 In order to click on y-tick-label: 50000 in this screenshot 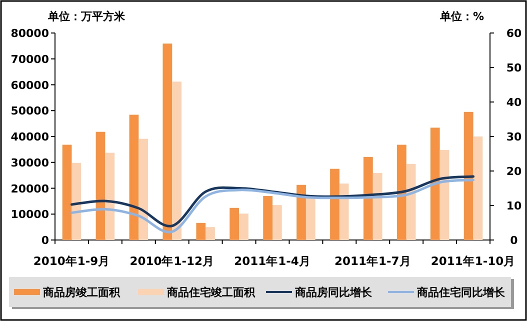, I will do `click(30, 111)`.